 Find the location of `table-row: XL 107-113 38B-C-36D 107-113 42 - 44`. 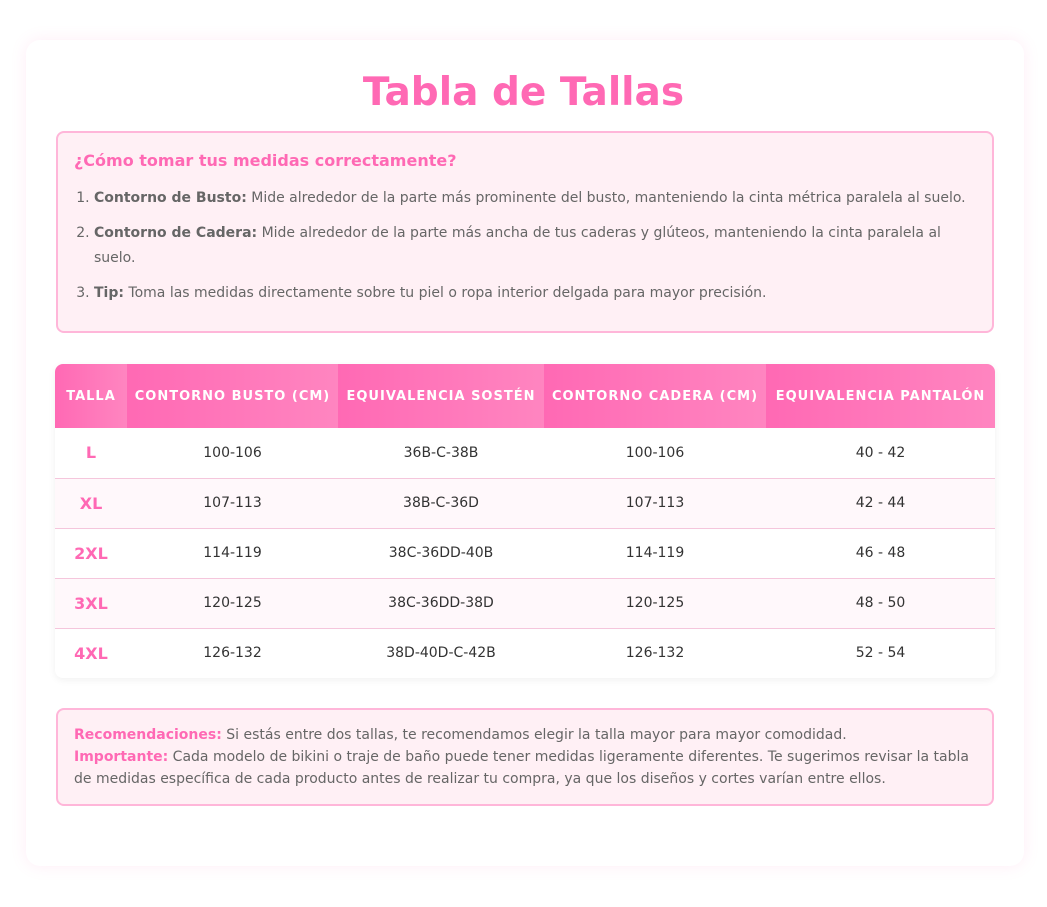

table-row: XL 107-113 38B-C-36D 107-113 42 - 44 is located at coordinates (525, 503).